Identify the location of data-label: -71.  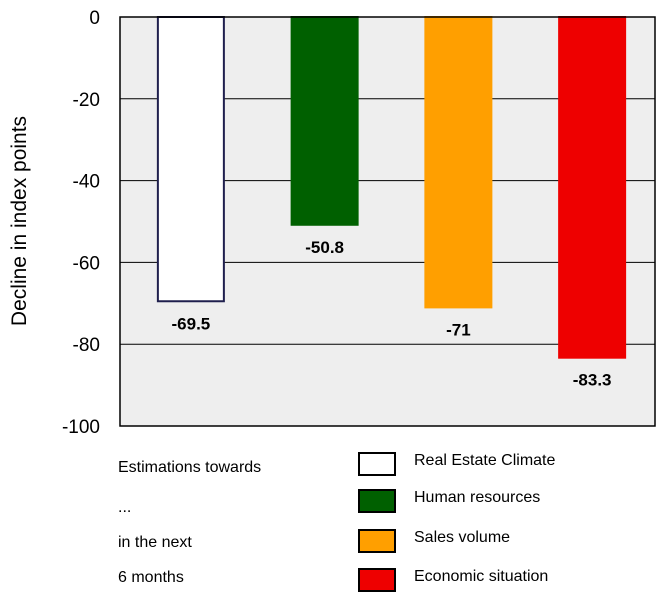
(458, 329).